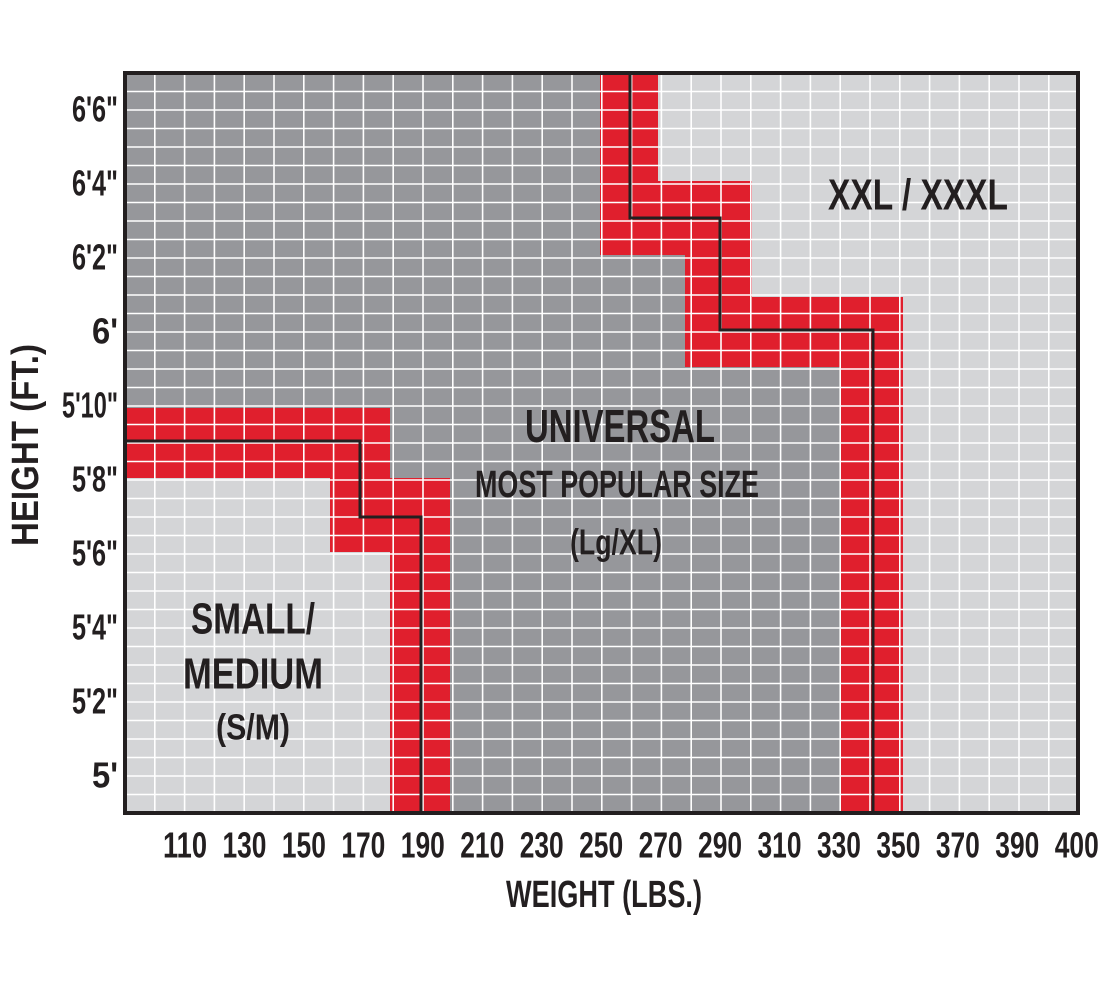 Image resolution: width=1113 pixels, height=1004 pixels. Describe the element at coordinates (604, 895) in the screenshot. I see `x-axis-title: WEIGHT (LBS.)` at that location.